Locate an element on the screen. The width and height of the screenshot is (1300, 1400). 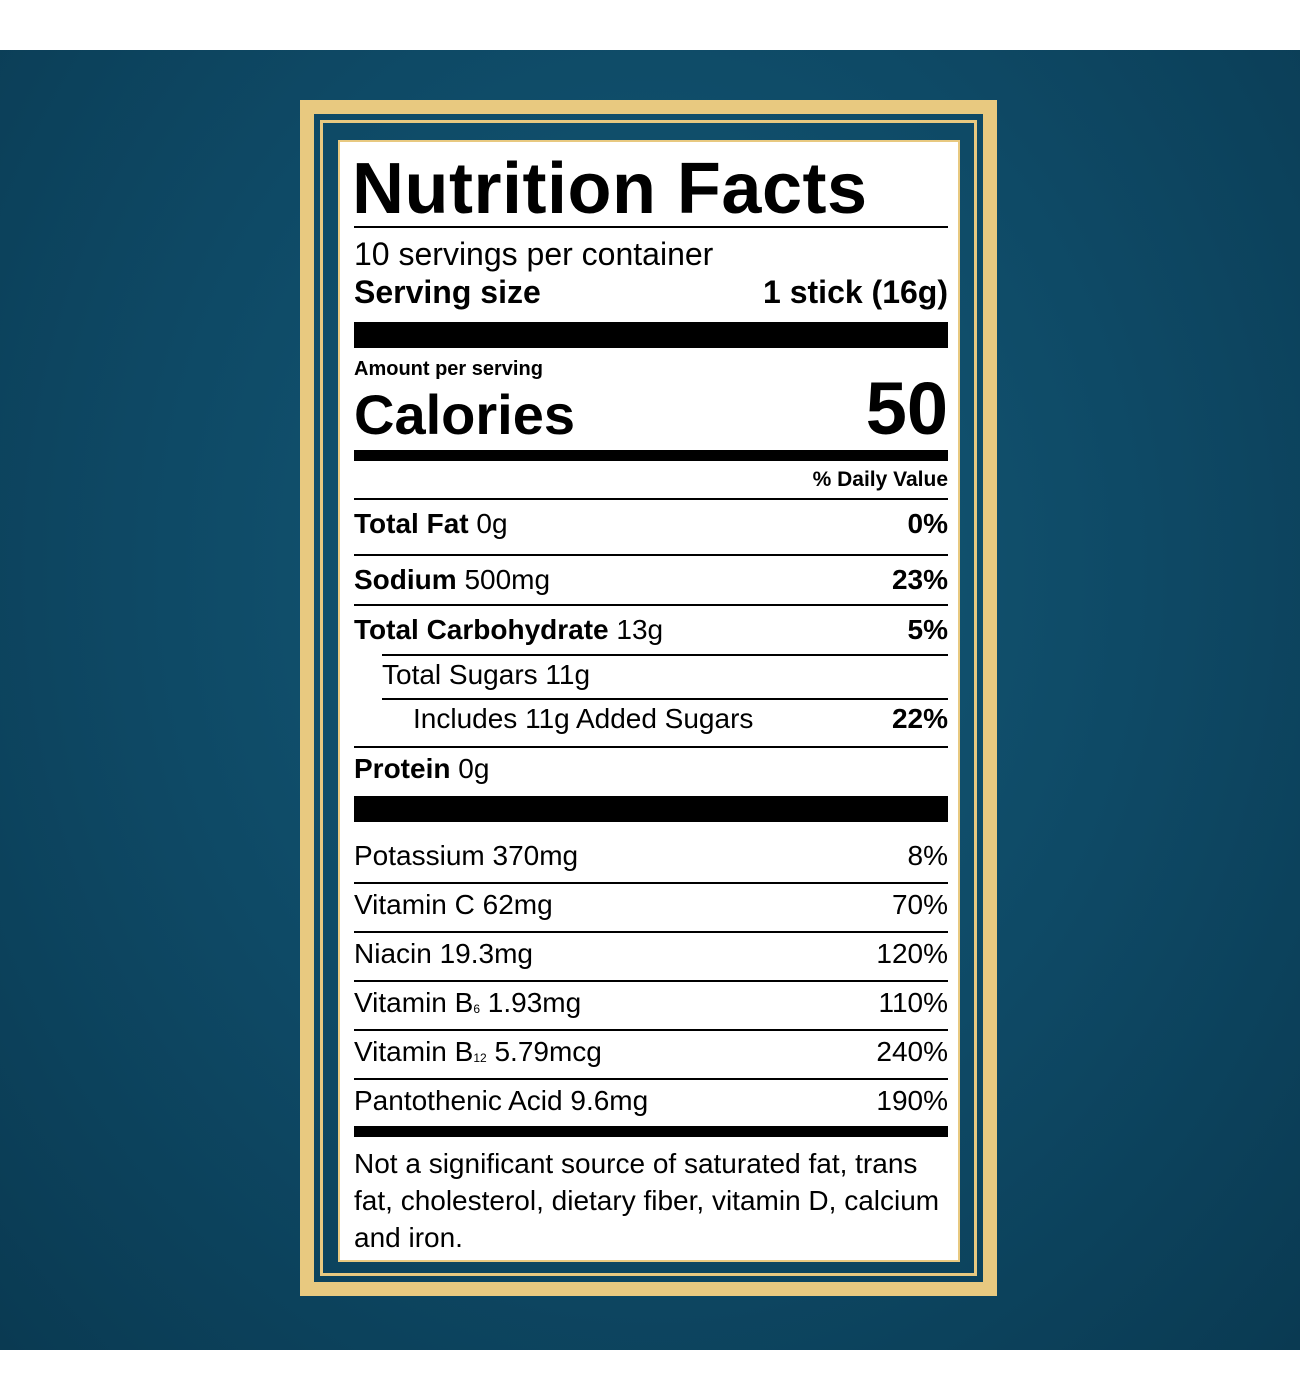
vitamin-label: Niacin 19.3mg is located at coordinates (443, 954).